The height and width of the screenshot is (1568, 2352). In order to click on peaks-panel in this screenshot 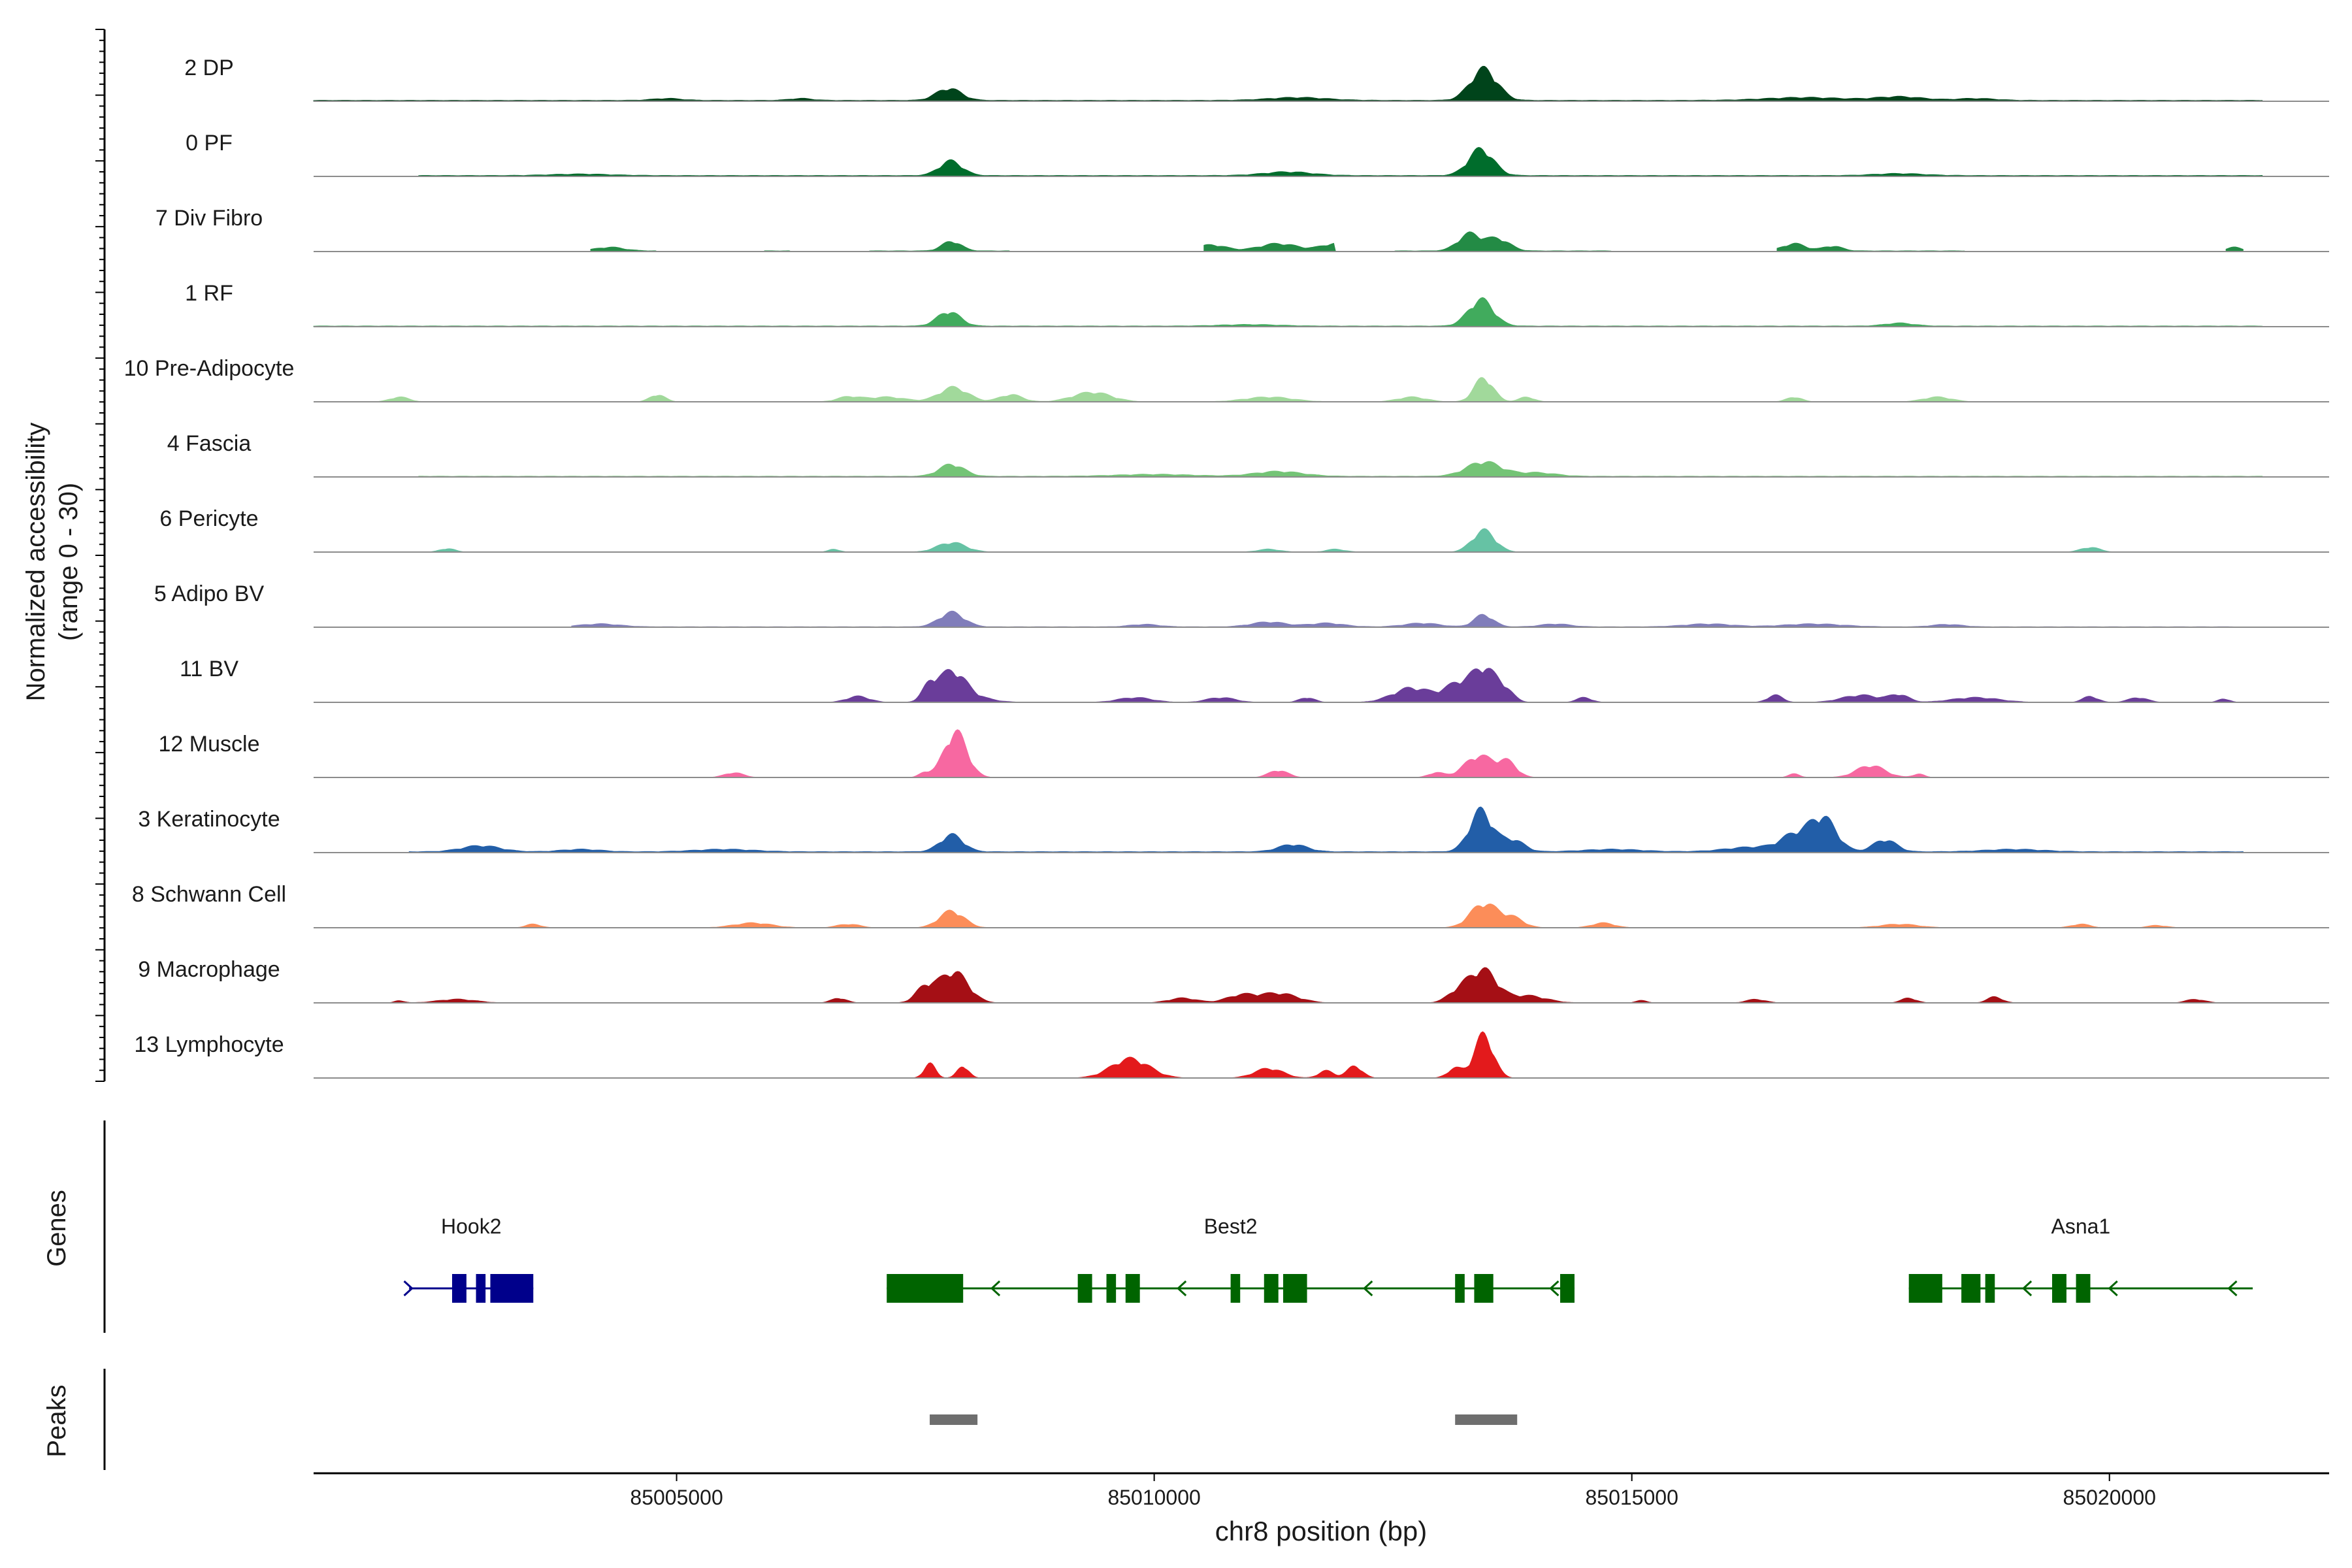, I will do `click(810, 1419)`.